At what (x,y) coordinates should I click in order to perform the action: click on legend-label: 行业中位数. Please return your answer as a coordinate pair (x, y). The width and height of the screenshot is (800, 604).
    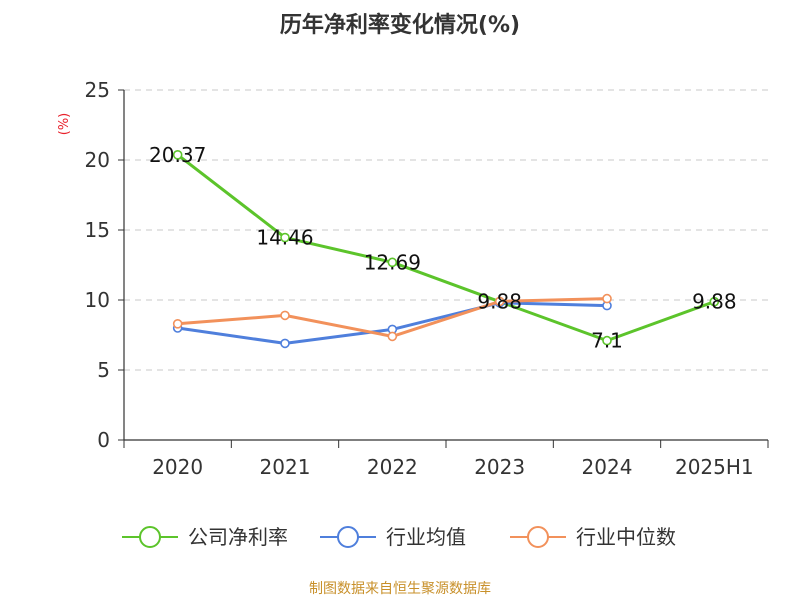
    Looking at the image, I should click on (626, 537).